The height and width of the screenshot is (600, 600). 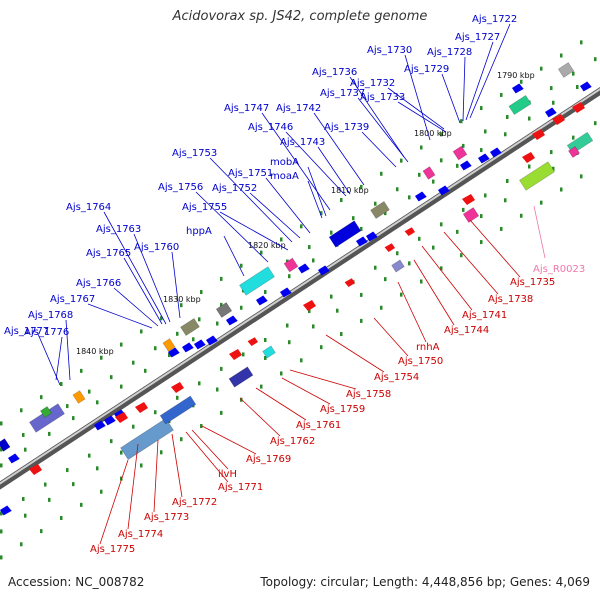 What do you see at coordinates (449, 52) in the screenshot?
I see `gene-label-plus: Ajs_1728` at bounding box center [449, 52].